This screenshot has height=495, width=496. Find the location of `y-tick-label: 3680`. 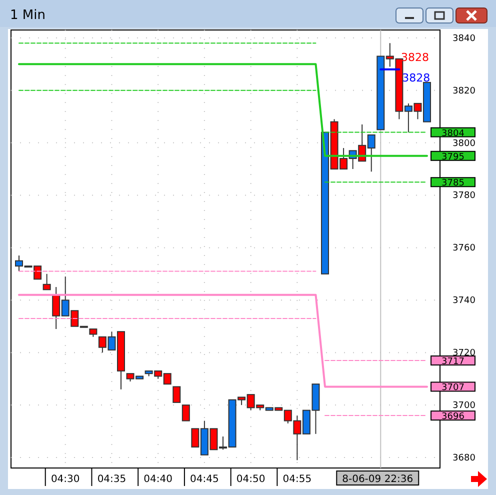

y-tick-label: 3680 is located at coordinates (464, 459).